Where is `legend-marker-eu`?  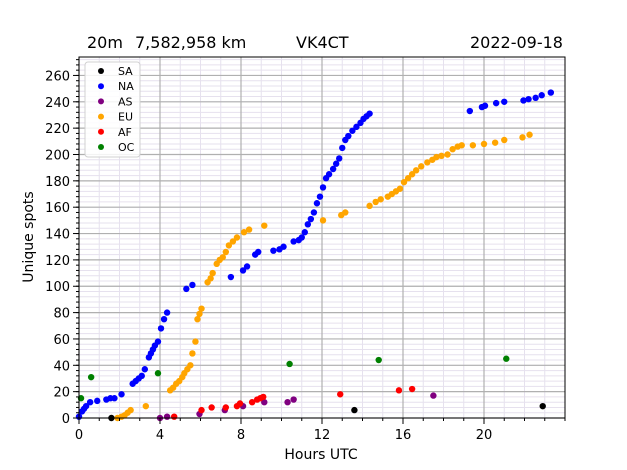
legend-marker-eu is located at coordinates (101, 116).